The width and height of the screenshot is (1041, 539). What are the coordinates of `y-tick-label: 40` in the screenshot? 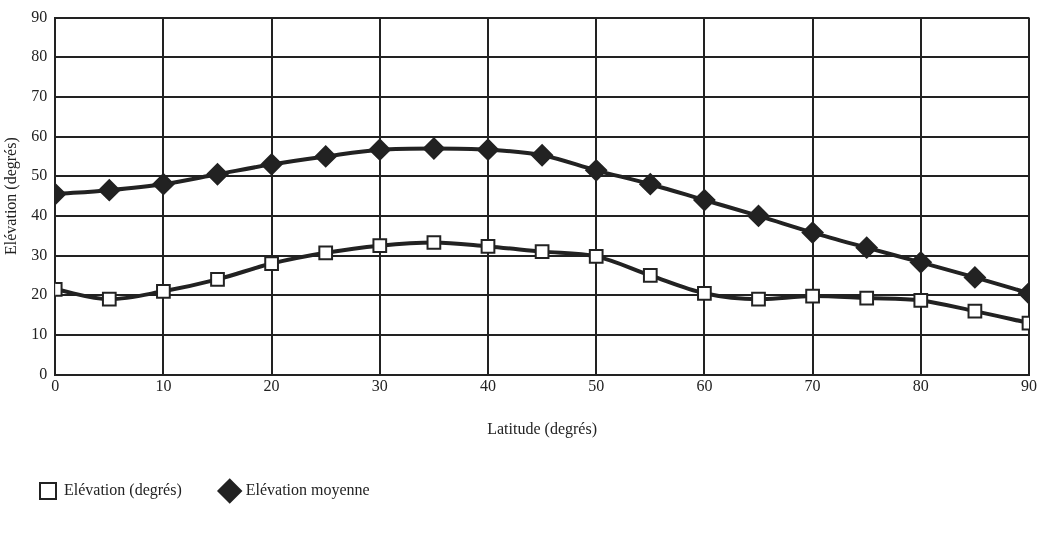 It's located at (39, 215).